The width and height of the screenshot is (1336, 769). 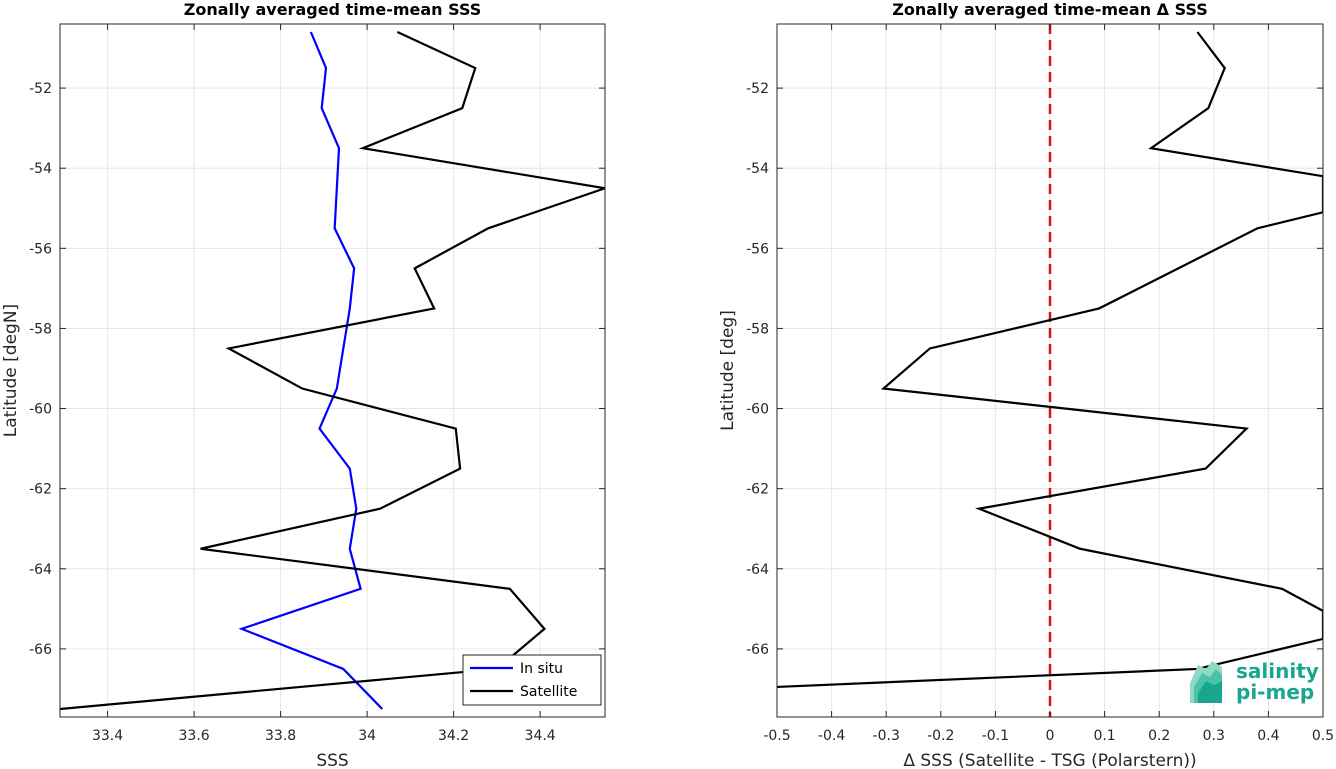 I want to click on x-axis-label: Δ SSS (Satellite - TSG (Polarstern)), so click(x=1049, y=760).